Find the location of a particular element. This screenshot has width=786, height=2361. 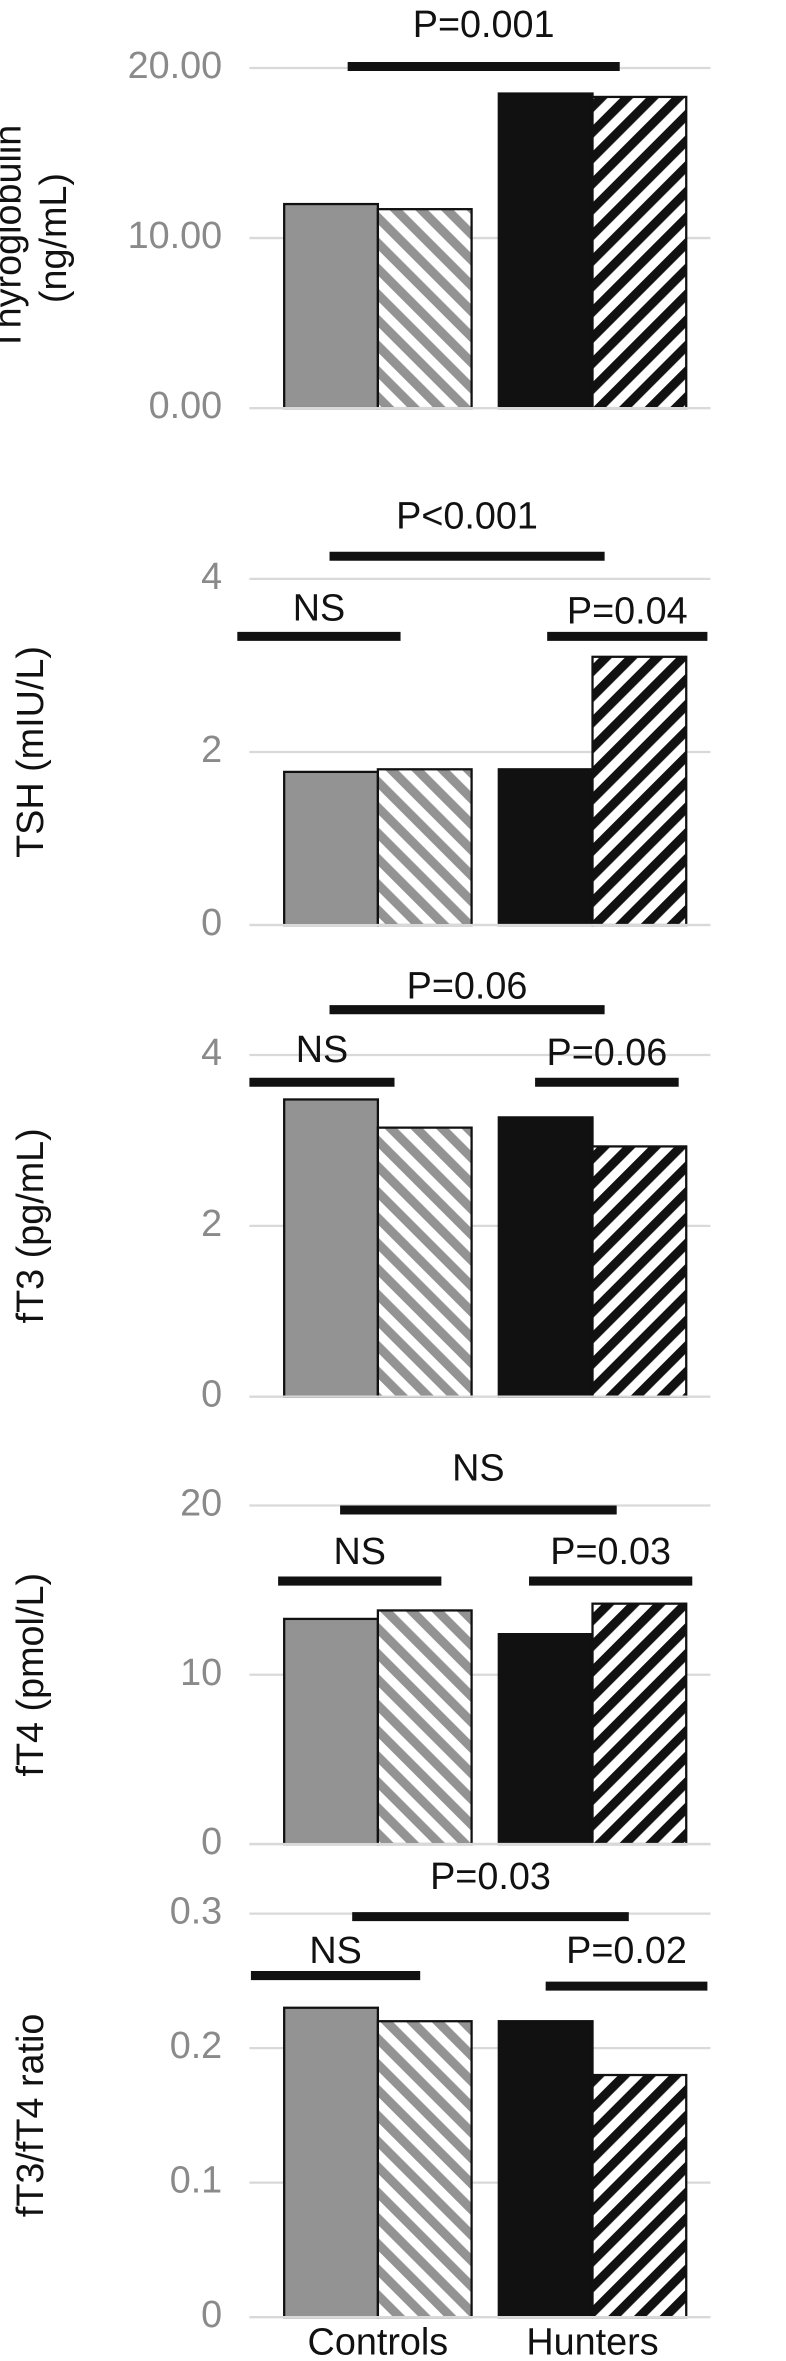

y-tick-label: 20 is located at coordinates (201, 1503).